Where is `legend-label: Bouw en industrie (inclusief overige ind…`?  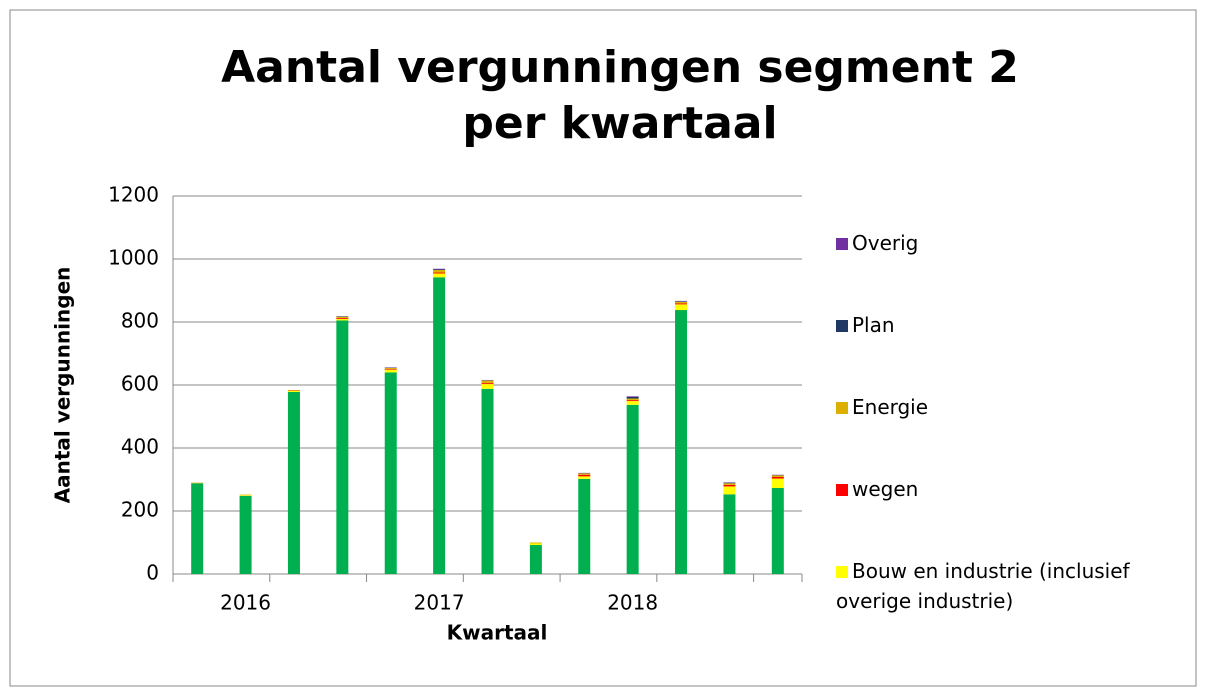
legend-label: Bouw en industrie (inclusief overige ind… is located at coordinates (983, 586).